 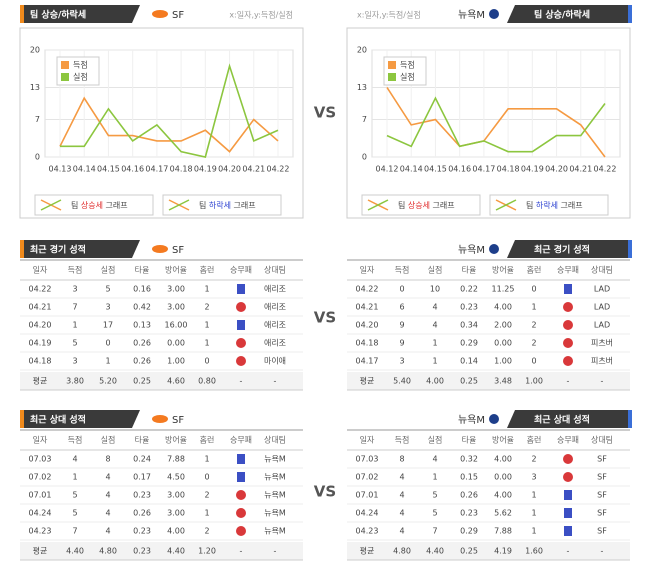 I want to click on cell: 5, so click(x=74, y=513).